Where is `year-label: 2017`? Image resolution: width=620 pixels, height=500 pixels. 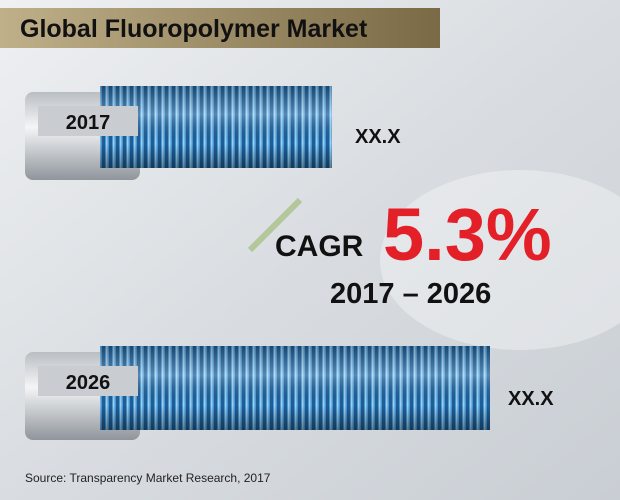
year-label: 2017 is located at coordinates (88, 123).